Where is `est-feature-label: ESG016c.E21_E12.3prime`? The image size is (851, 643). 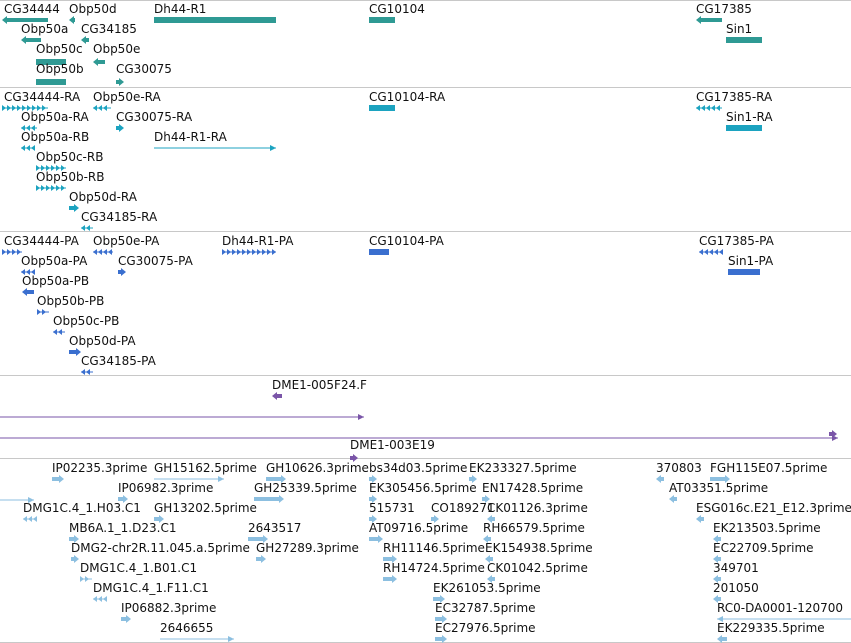 est-feature-label: ESG016c.E21_E12.3prime is located at coordinates (773, 508).